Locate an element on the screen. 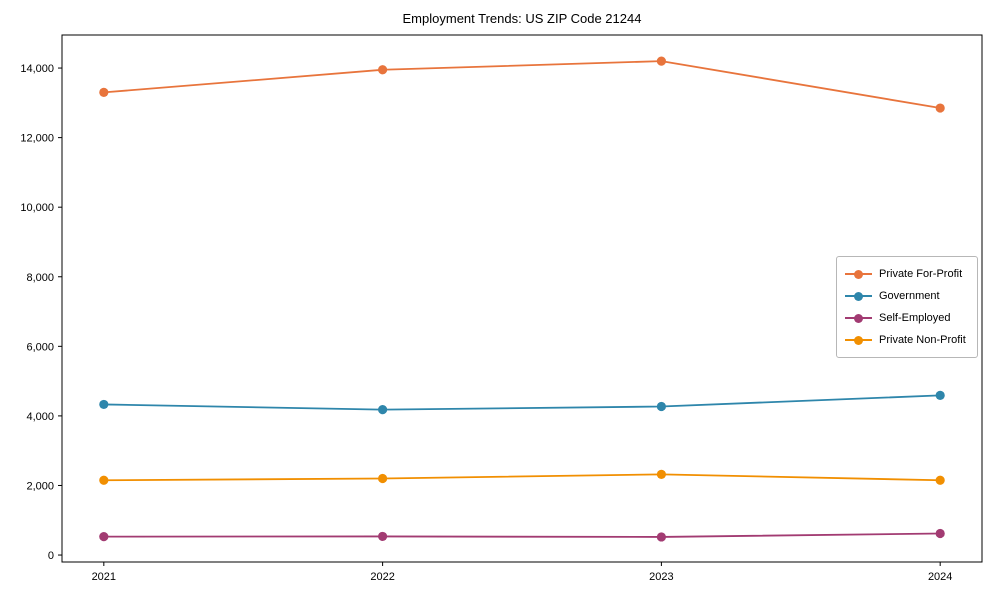  y-tick-label: 6,000 is located at coordinates (40, 347).